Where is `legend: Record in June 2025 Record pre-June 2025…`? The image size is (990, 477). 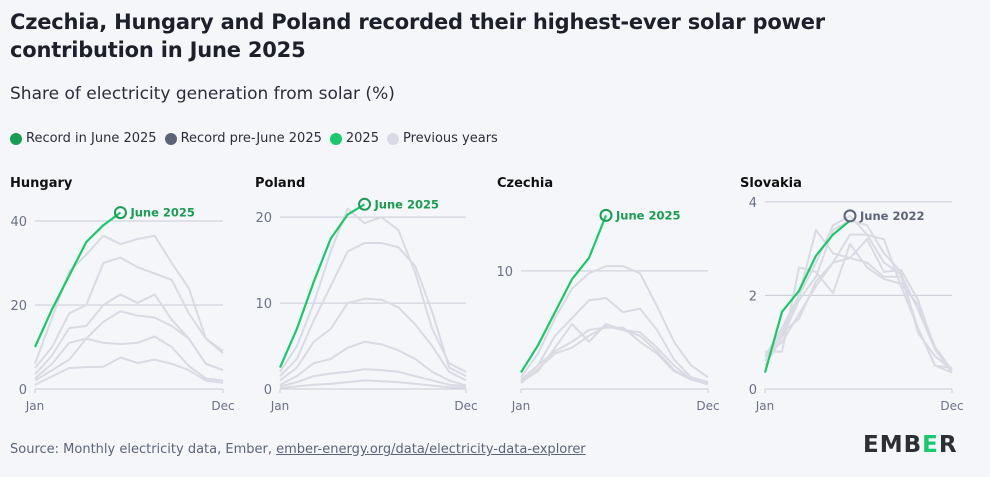
legend: Record in June 2025 Record pre-June 2025… is located at coordinates (254, 138).